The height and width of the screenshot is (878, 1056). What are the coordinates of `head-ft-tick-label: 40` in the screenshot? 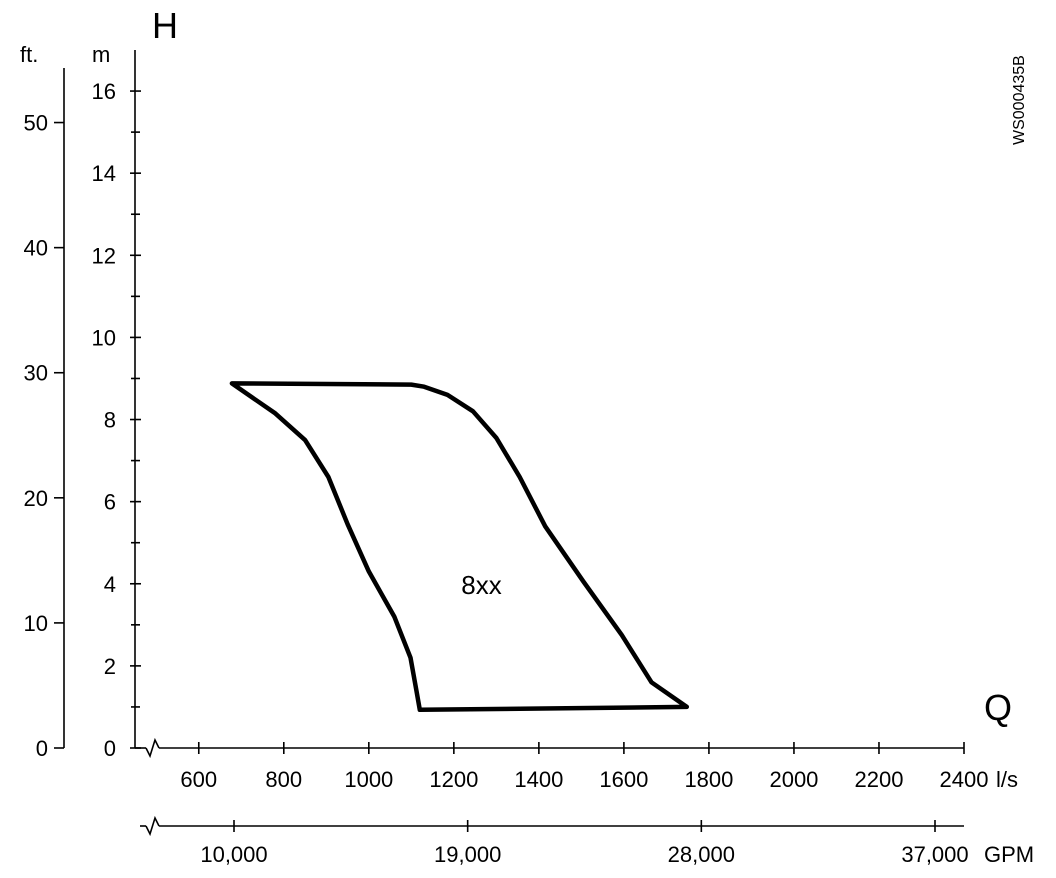 It's located at (36, 248).